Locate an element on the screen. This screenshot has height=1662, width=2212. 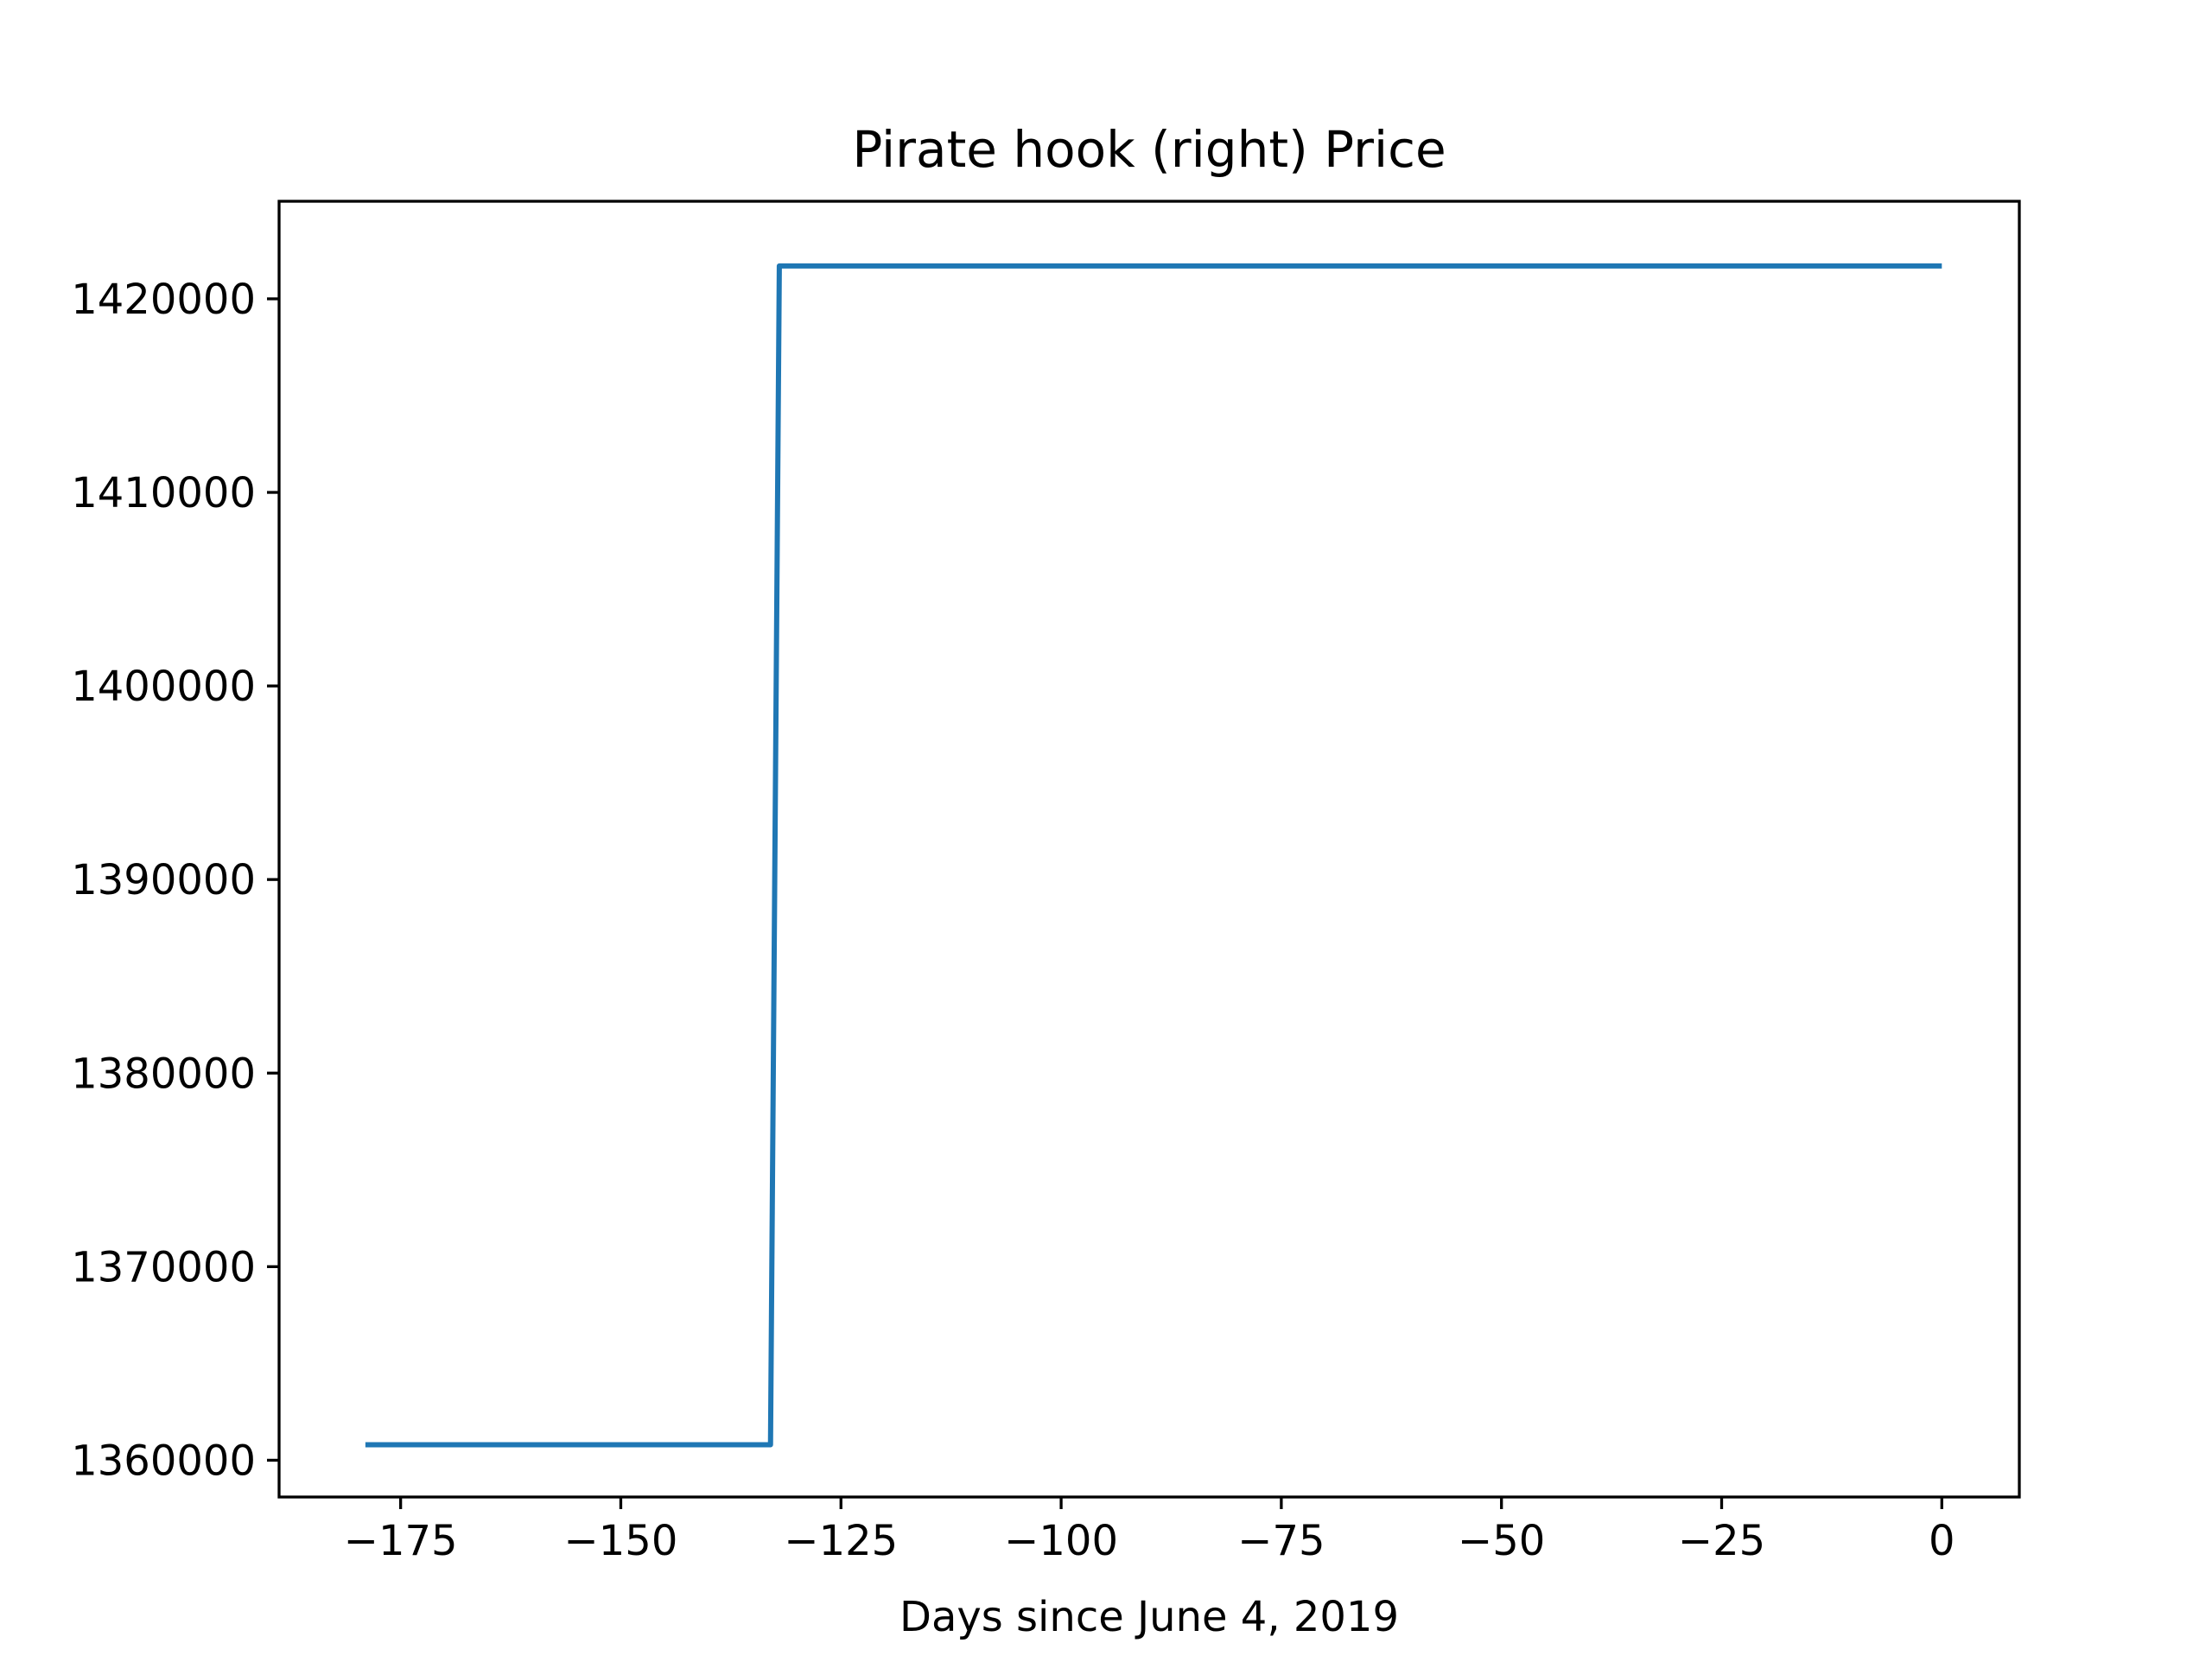
y-tick-label: 1380000 is located at coordinates (163, 1074).